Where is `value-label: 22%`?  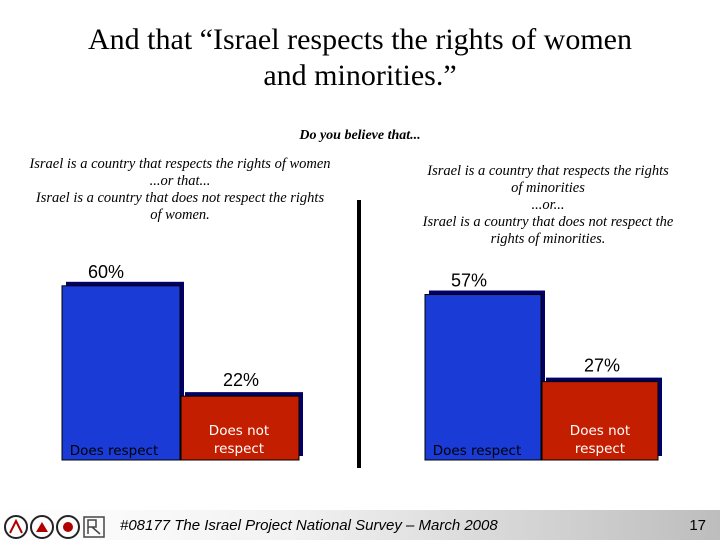 value-label: 22% is located at coordinates (241, 380).